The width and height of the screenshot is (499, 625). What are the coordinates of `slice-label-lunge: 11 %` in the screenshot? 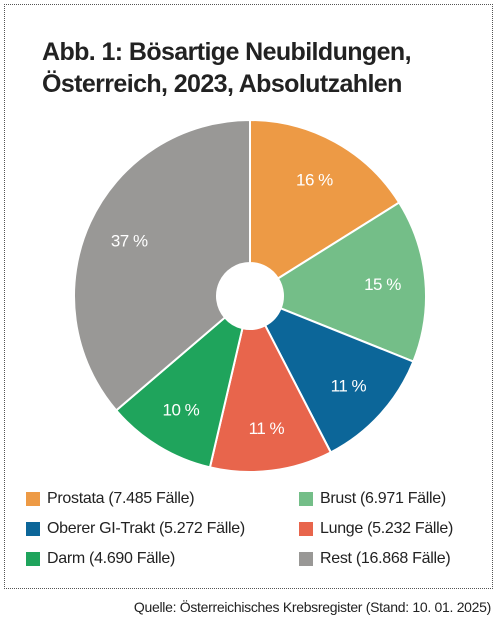 It's located at (267, 428).